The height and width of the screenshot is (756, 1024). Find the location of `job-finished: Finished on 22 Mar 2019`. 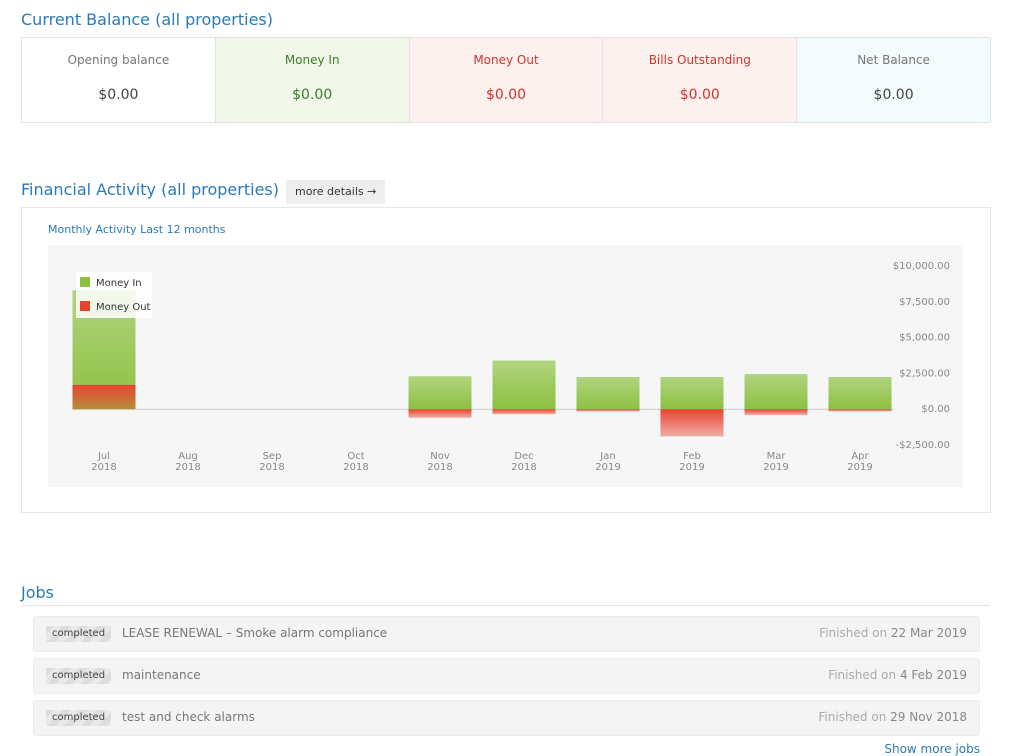

job-finished: Finished on 22 Mar 2019 is located at coordinates (893, 633).